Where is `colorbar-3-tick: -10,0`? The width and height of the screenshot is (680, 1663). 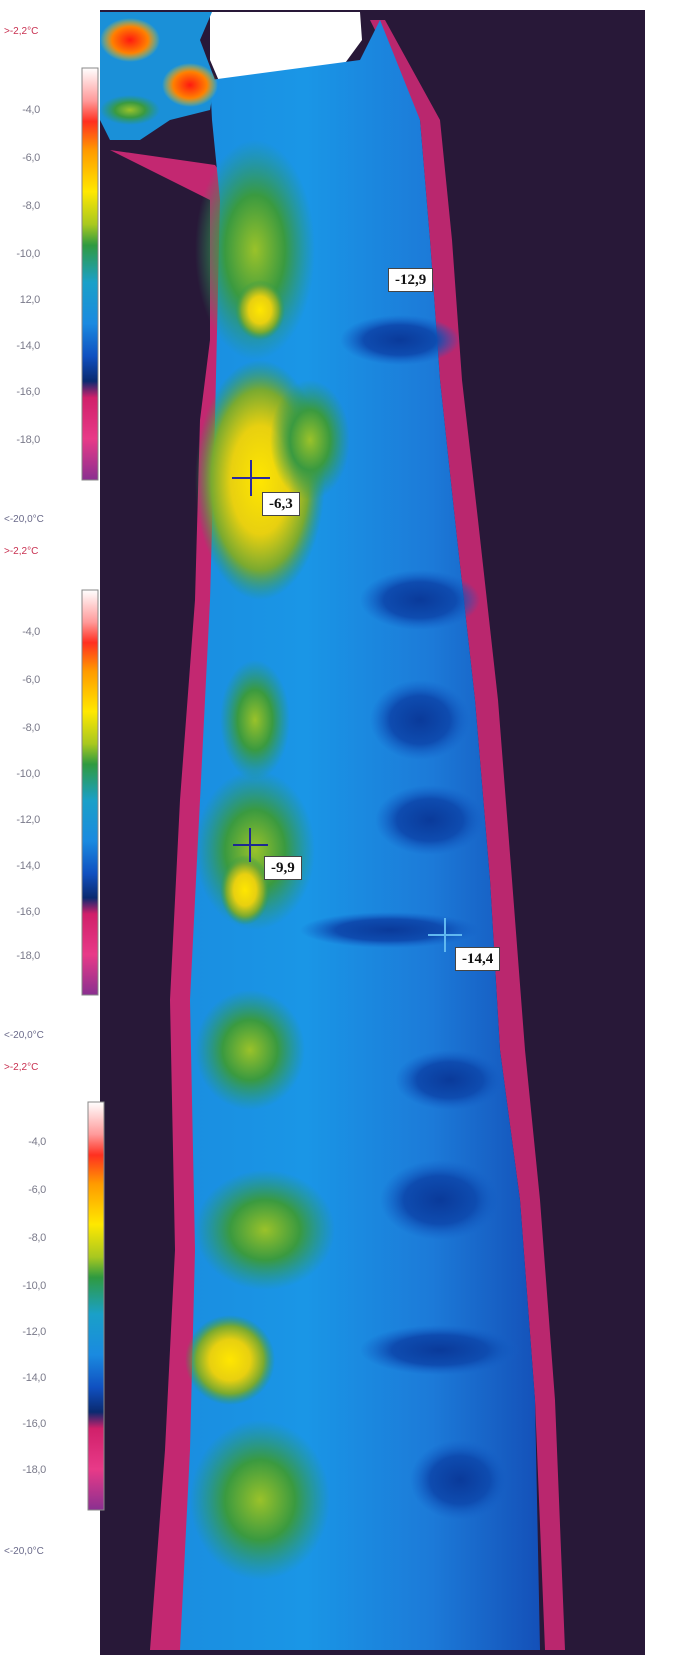
colorbar-3-tick: -10,0 is located at coordinates (34, 1286).